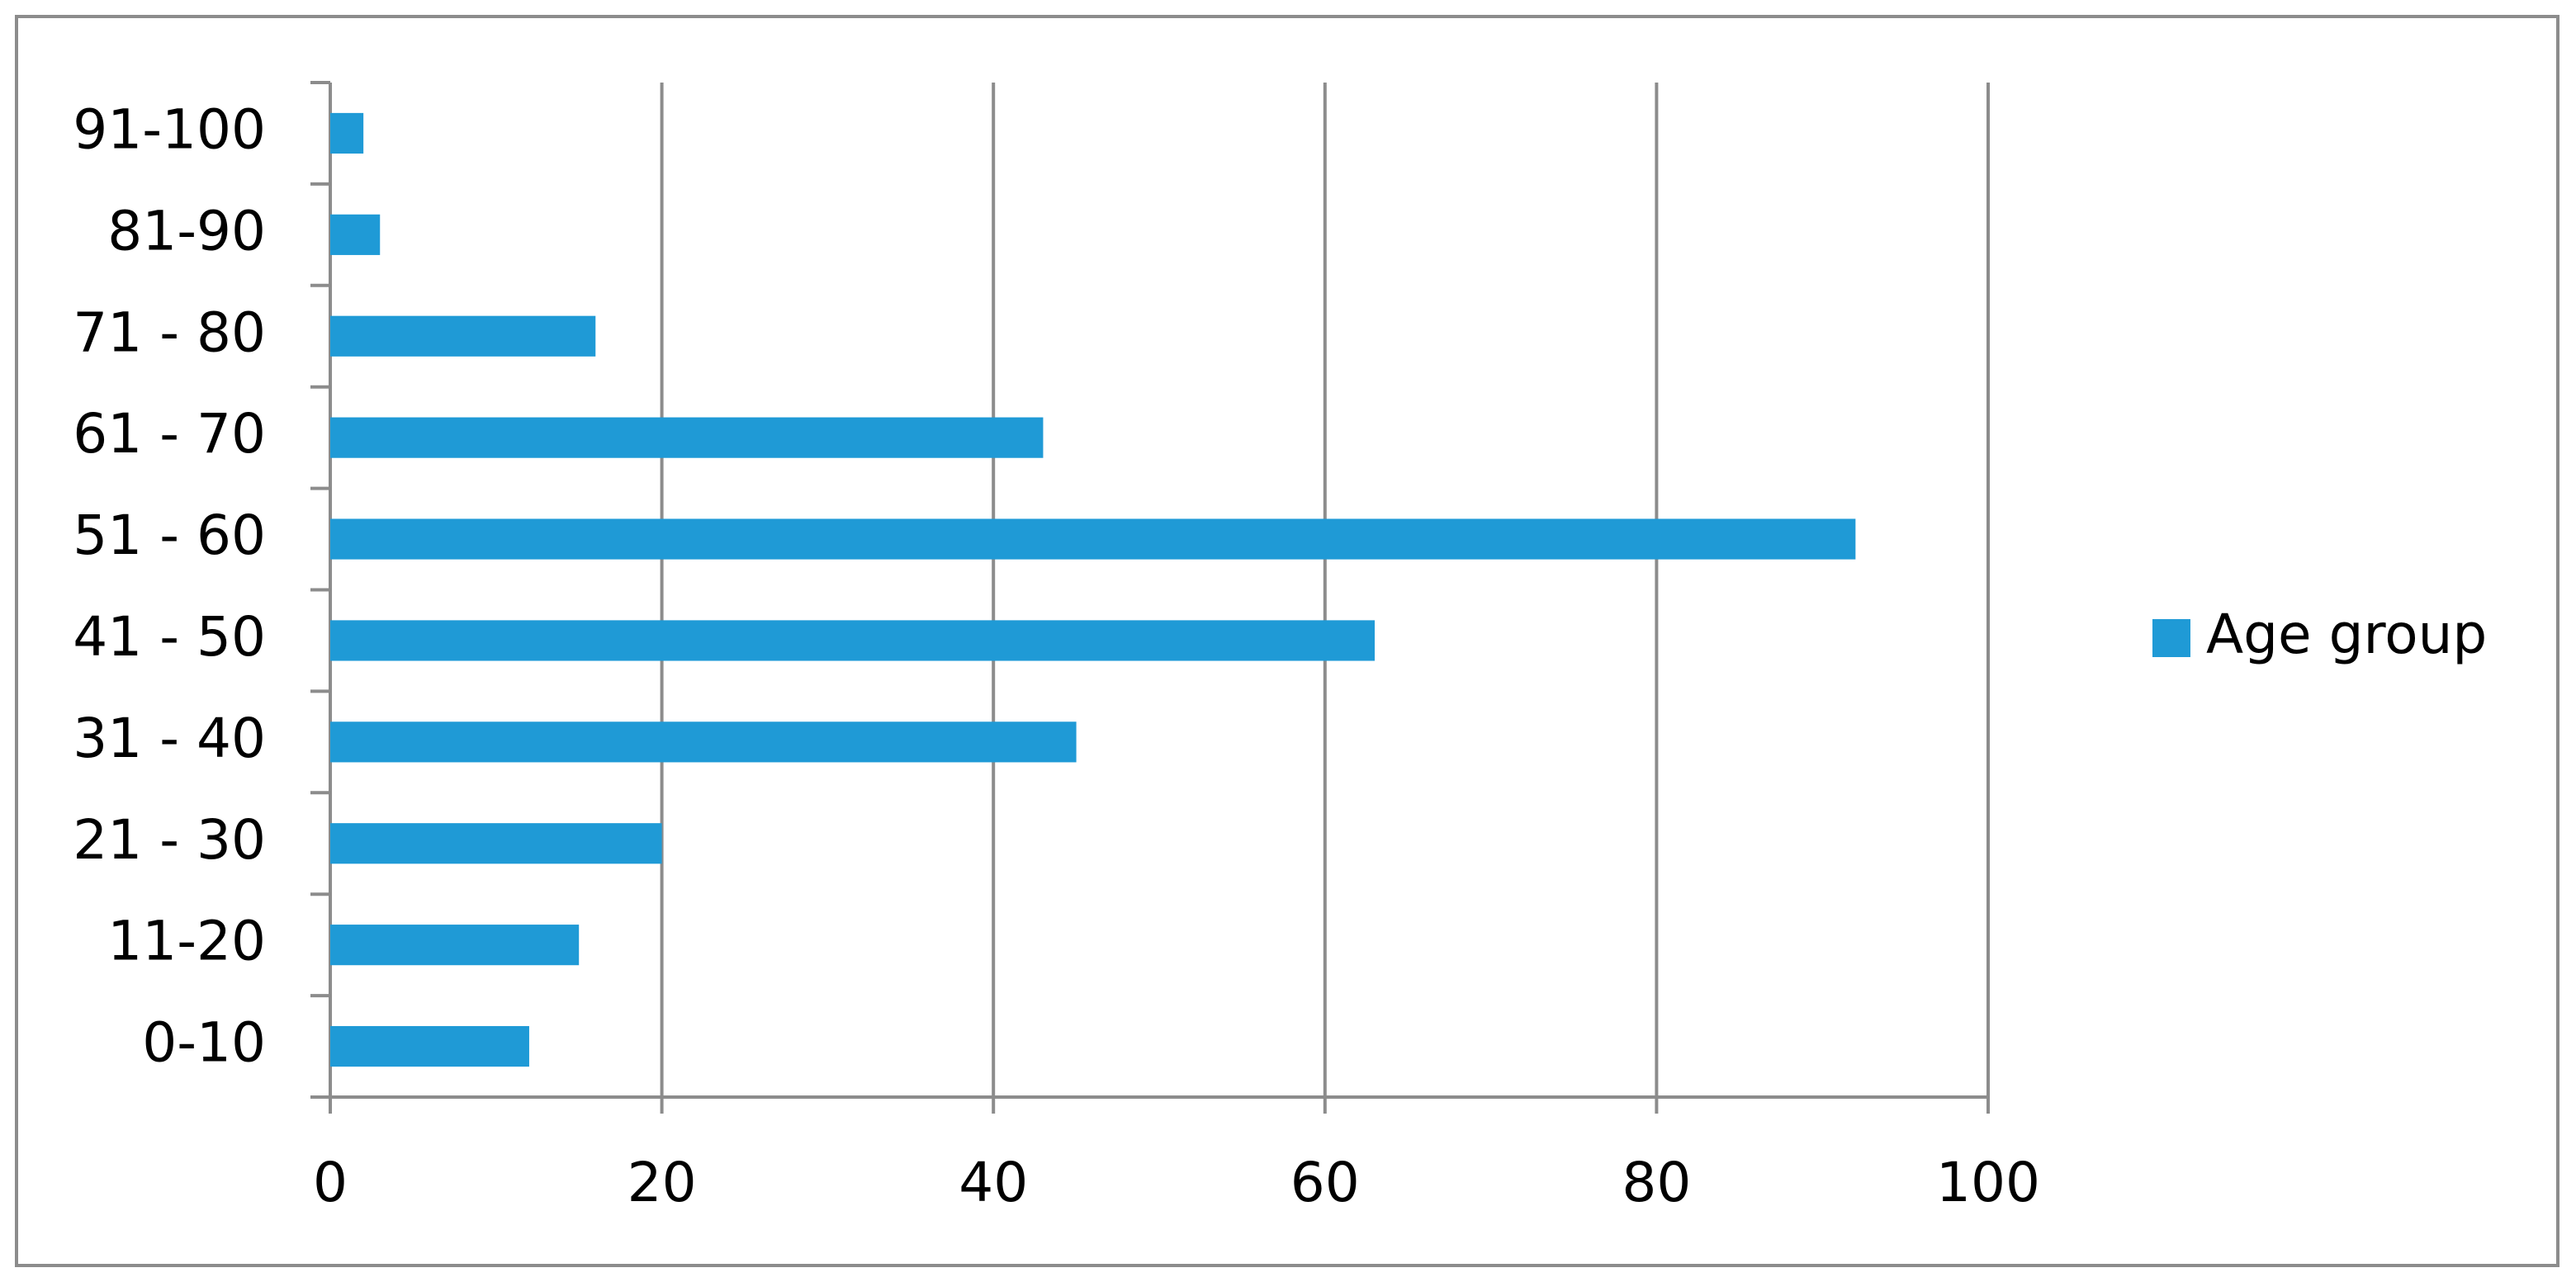 Image resolution: width=2576 pixels, height=1282 pixels. What do you see at coordinates (1325, 1182) in the screenshot?
I see `x-tick-label: 60` at bounding box center [1325, 1182].